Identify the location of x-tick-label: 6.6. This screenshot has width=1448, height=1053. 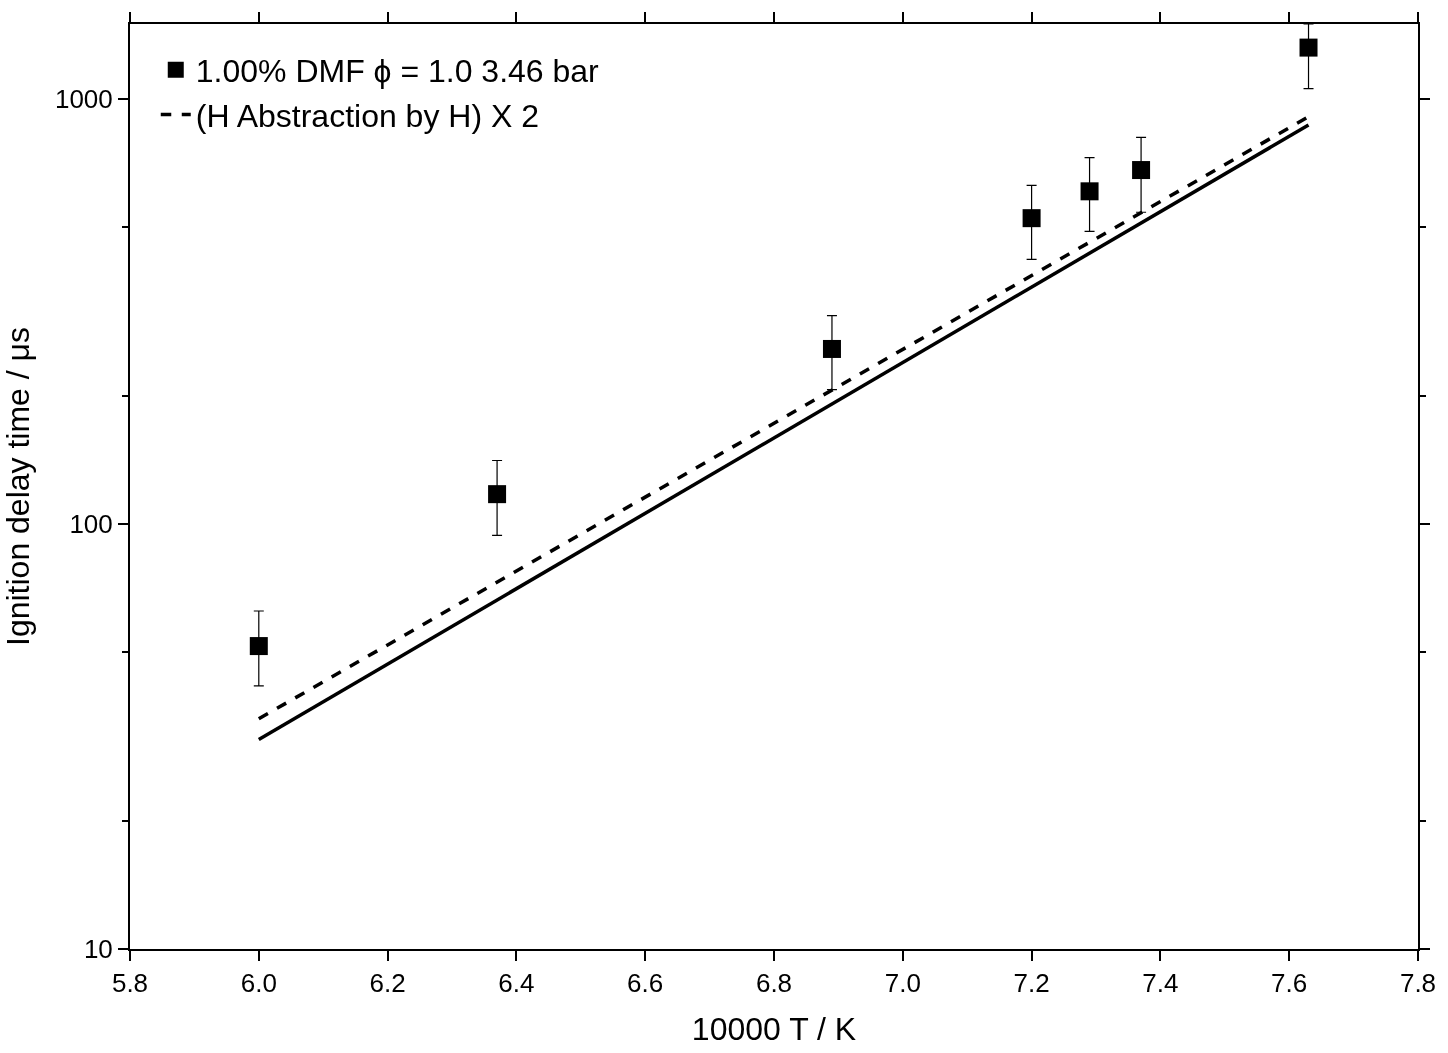
(645, 983).